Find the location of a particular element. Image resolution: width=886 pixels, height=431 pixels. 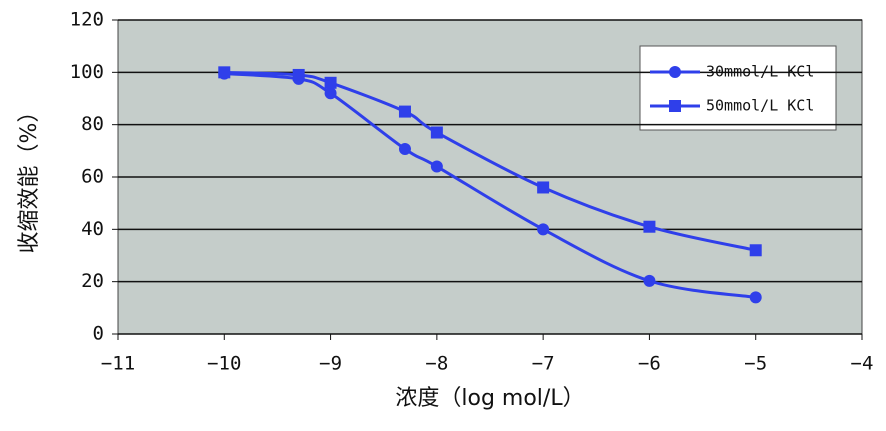

y-tick-label: 20 is located at coordinates (92, 281).